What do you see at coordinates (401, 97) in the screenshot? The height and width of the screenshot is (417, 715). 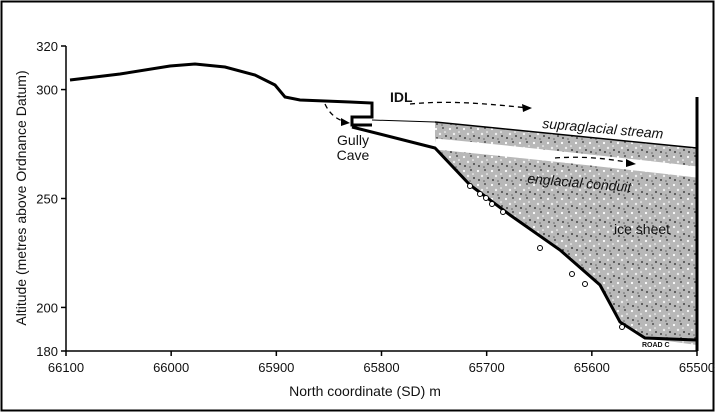 I see `idl-label: IDL` at bounding box center [401, 97].